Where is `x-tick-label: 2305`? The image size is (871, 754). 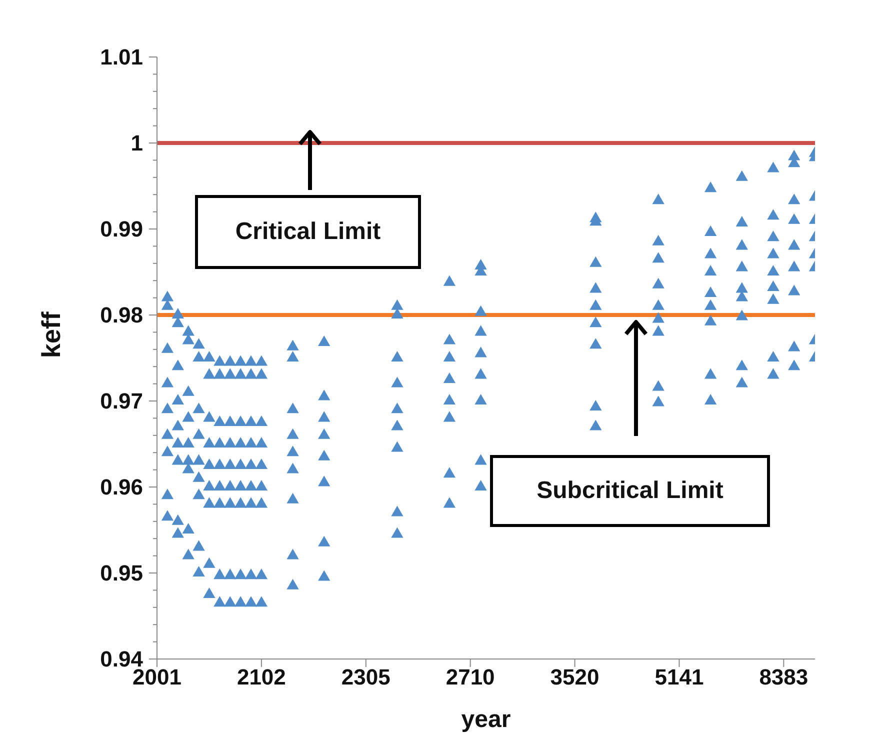 x-tick-label: 2305 is located at coordinates (365, 677).